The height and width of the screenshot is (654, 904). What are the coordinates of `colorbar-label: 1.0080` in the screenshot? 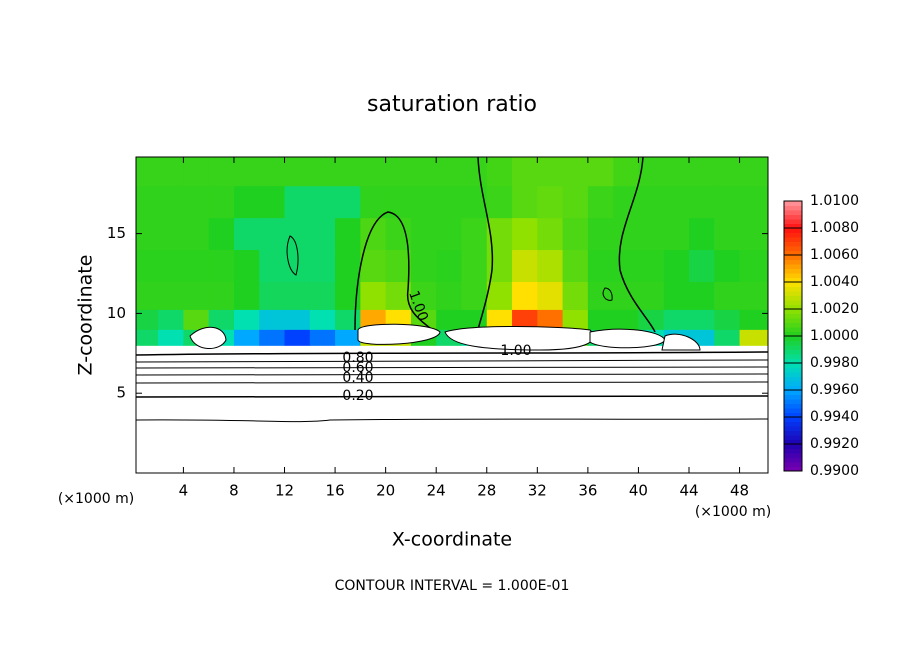 It's located at (834, 228).